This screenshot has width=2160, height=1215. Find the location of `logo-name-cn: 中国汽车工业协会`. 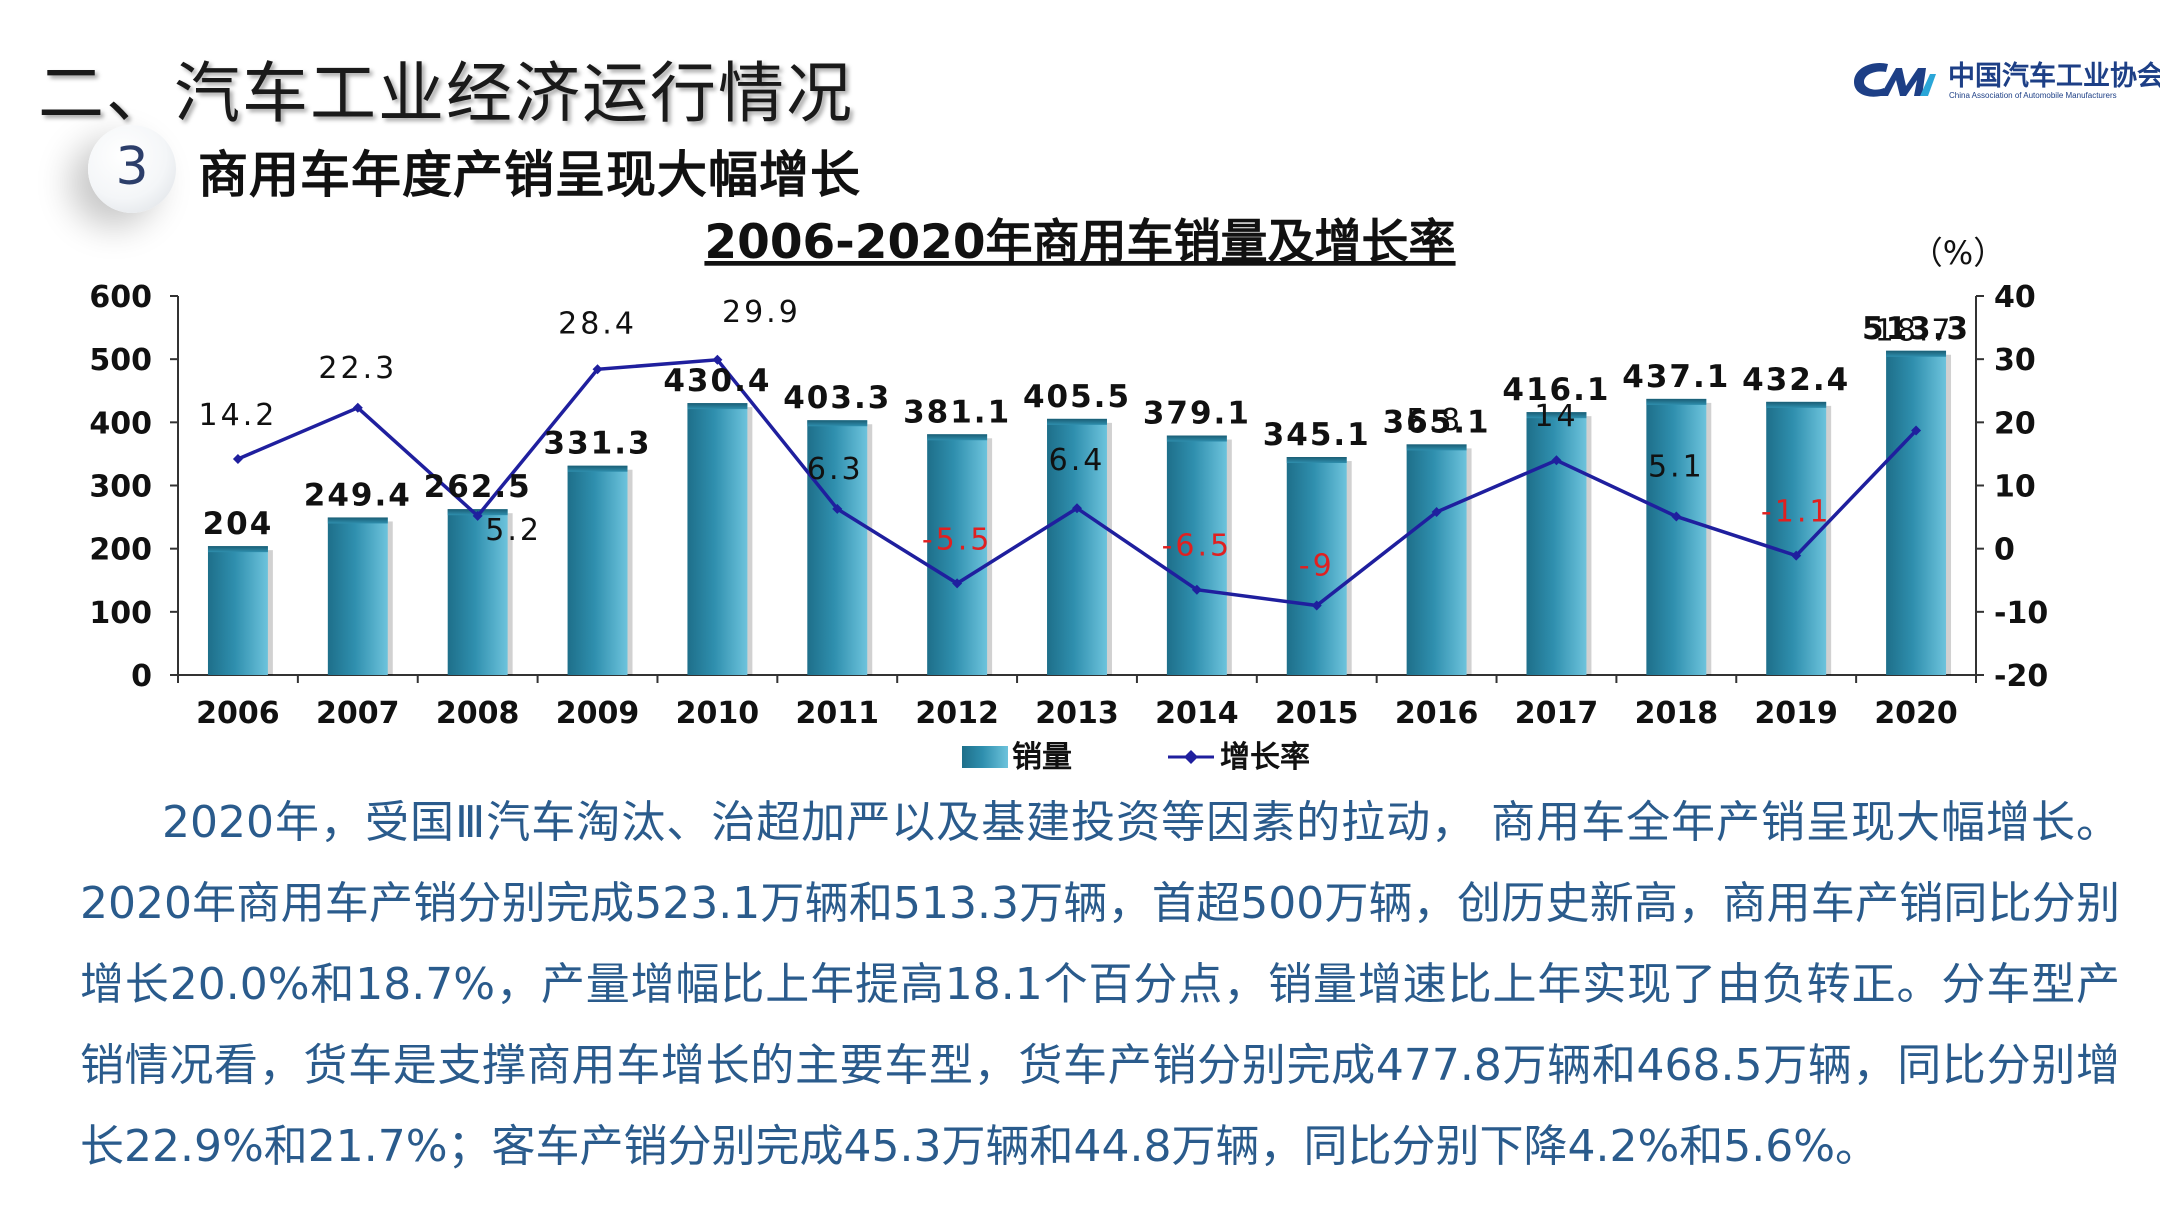

logo-name-cn: 中国汽车工业协会 is located at coordinates (2054, 76).